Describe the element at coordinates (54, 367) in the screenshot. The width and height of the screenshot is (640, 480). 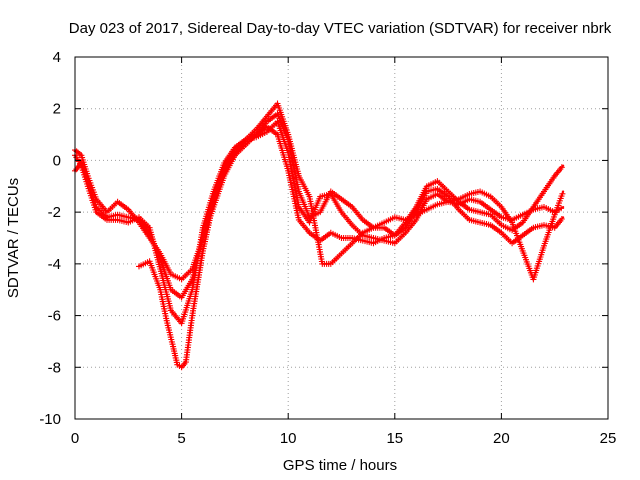
I see `y-tick-label: -8` at that location.